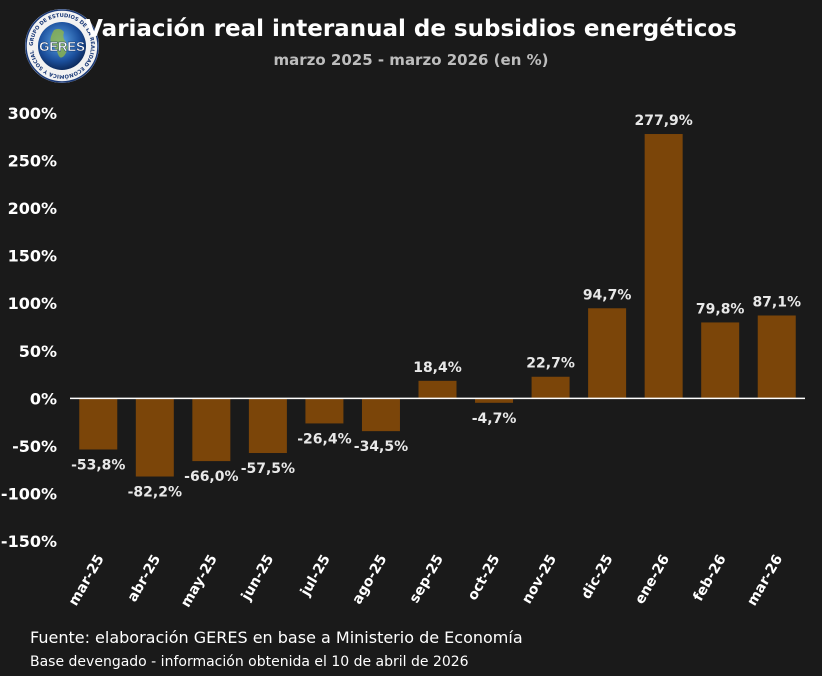 This screenshot has width=822, height=676. What do you see at coordinates (411, 60) in the screenshot?
I see `chart-subtitle: marzo 2025 - marzo 2026 (en %)` at bounding box center [411, 60].